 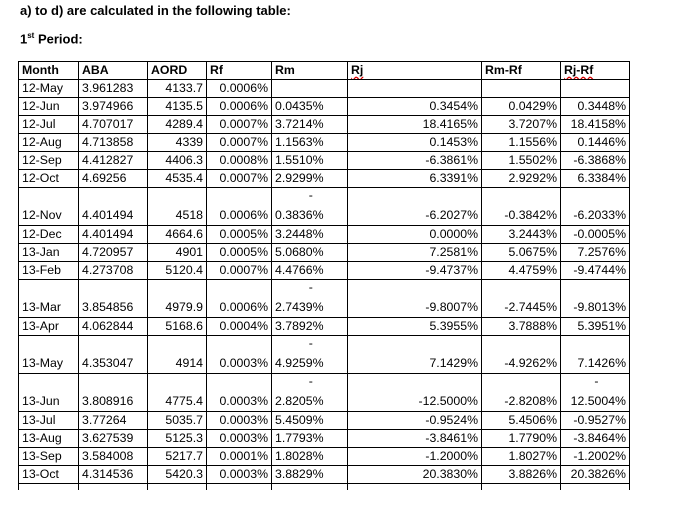 What do you see at coordinates (41, 307) in the screenshot?
I see `cell-month-value: 13-Mar` at bounding box center [41, 307].